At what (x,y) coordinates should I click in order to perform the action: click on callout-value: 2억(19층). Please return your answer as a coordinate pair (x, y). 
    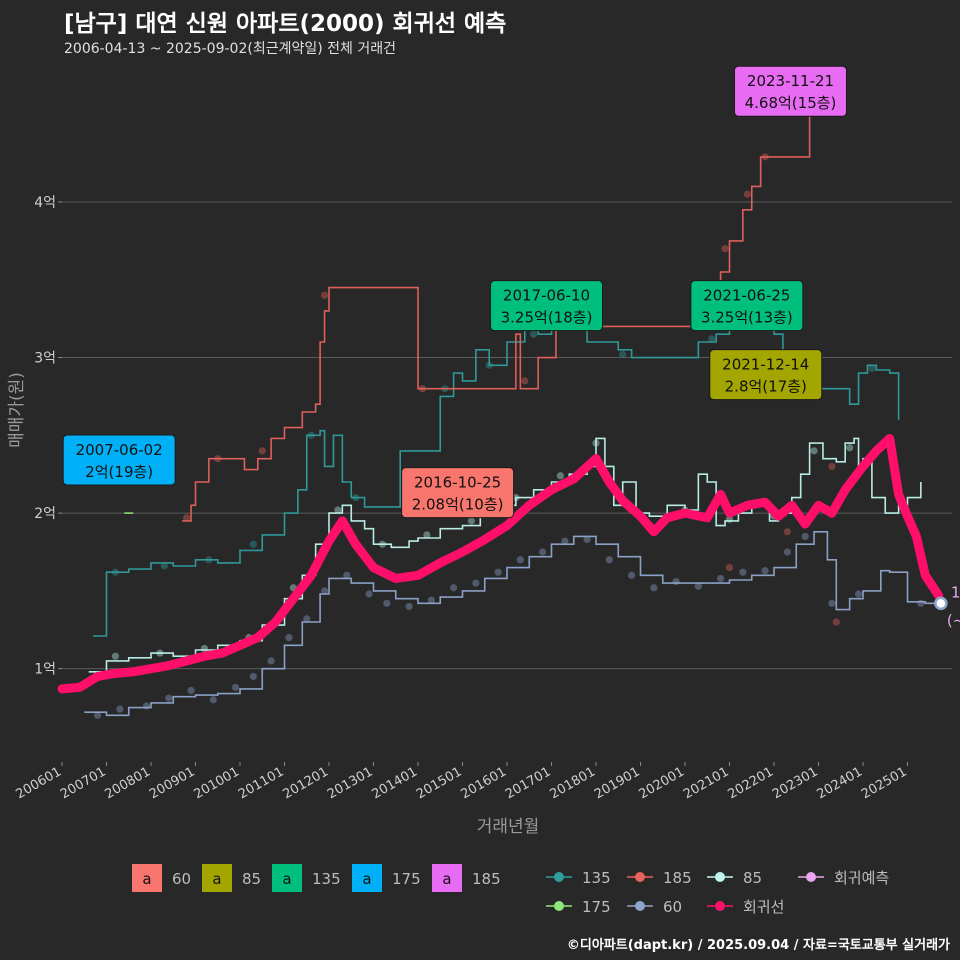
    Looking at the image, I should click on (119, 472).